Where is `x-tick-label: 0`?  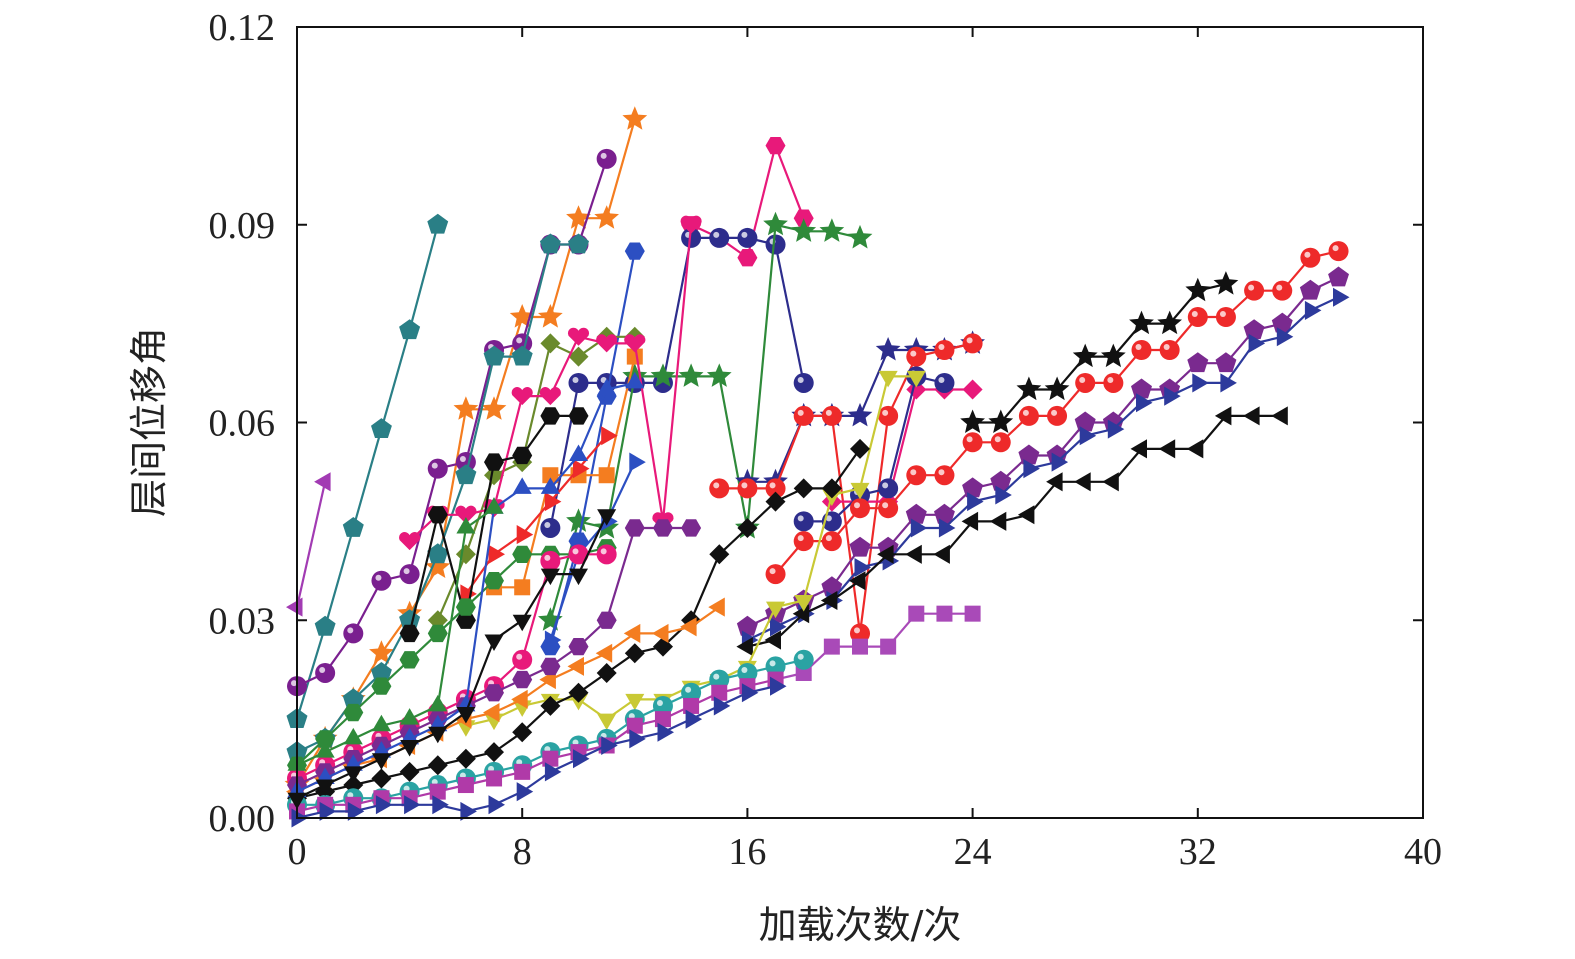 x-tick-label: 0 is located at coordinates (297, 852).